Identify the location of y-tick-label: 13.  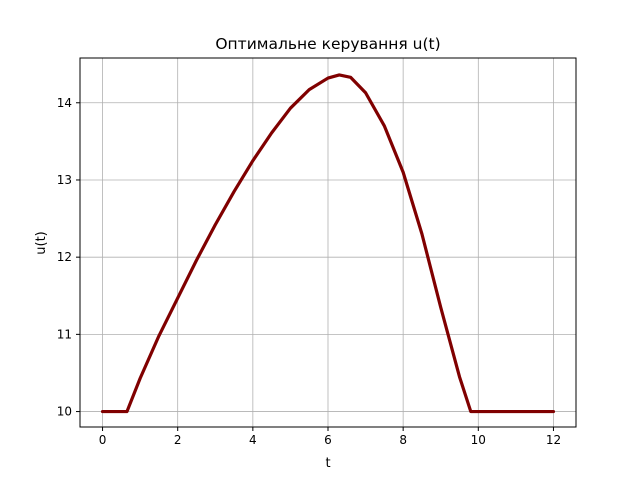
(64, 180).